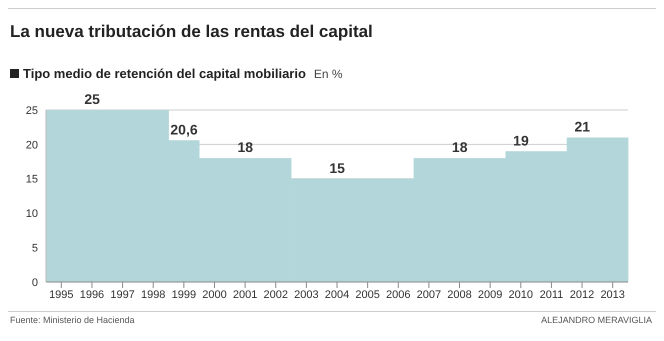  Describe the element at coordinates (32, 214) in the screenshot. I see `y-tick-label: 10` at that location.